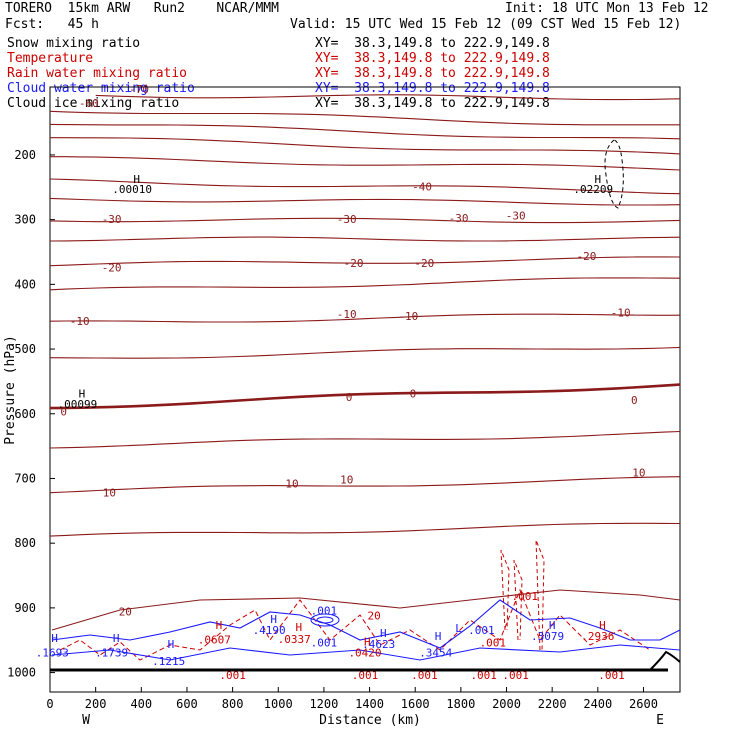  What do you see at coordinates (323, 704) in the screenshot?
I see `x-tick-label: 1200` at bounding box center [323, 704].